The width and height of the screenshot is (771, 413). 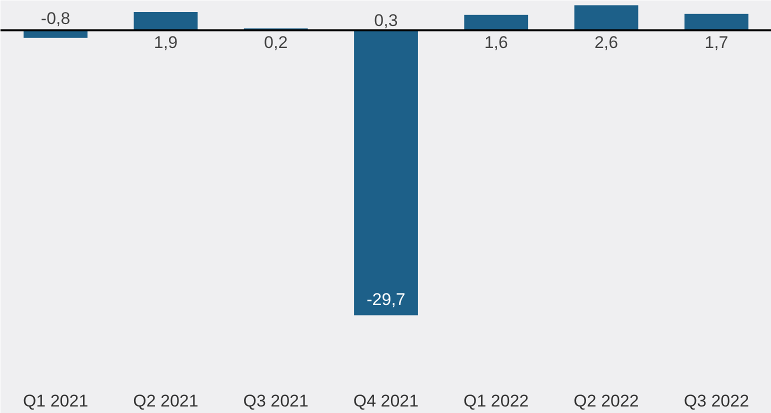 I want to click on x-tick-label: Q3 2021, so click(x=275, y=401).